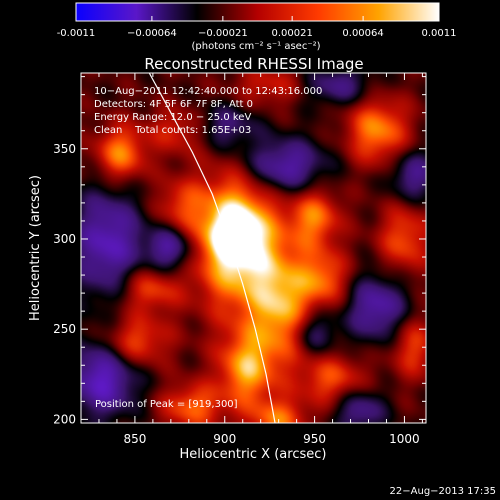 This screenshot has height=500, width=500. What do you see at coordinates (439, 33) in the screenshot?
I see `colorbar-tick-label: 0.0011` at bounding box center [439, 33].